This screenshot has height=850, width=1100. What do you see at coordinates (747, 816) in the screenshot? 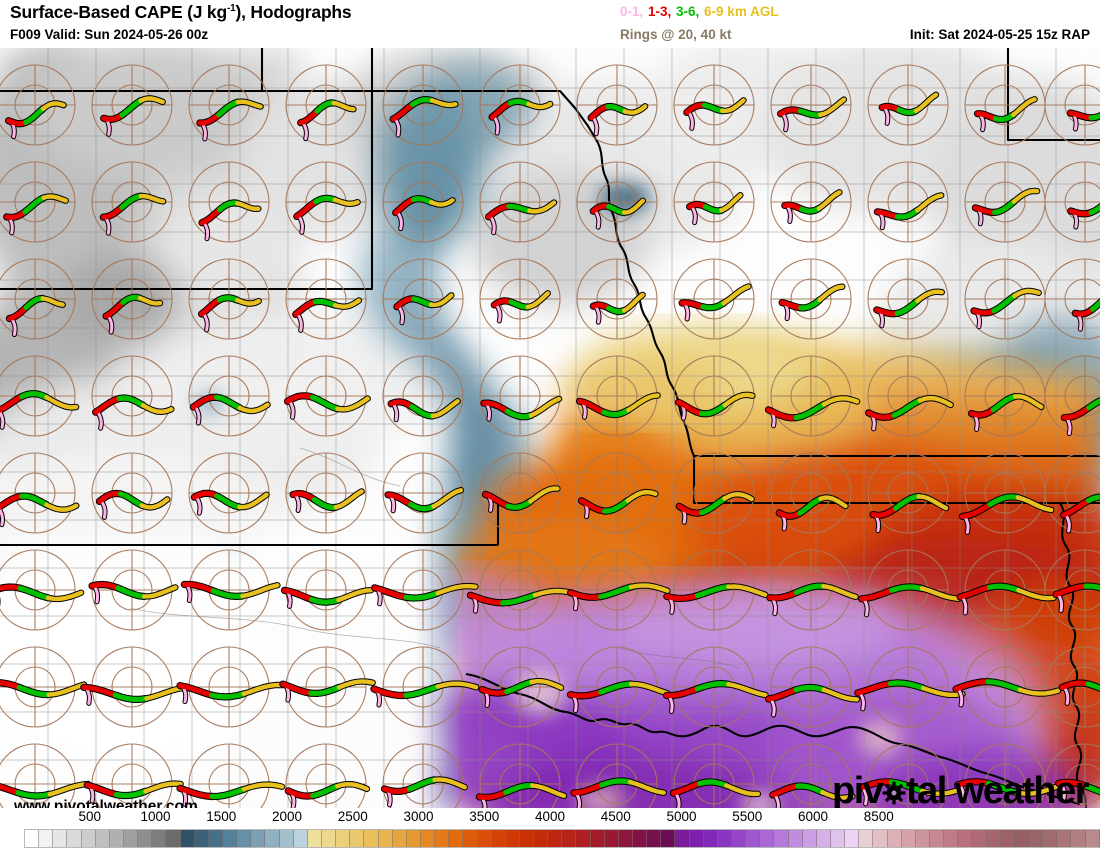
I see `colorbar-tick: 5500` at bounding box center [747, 816].